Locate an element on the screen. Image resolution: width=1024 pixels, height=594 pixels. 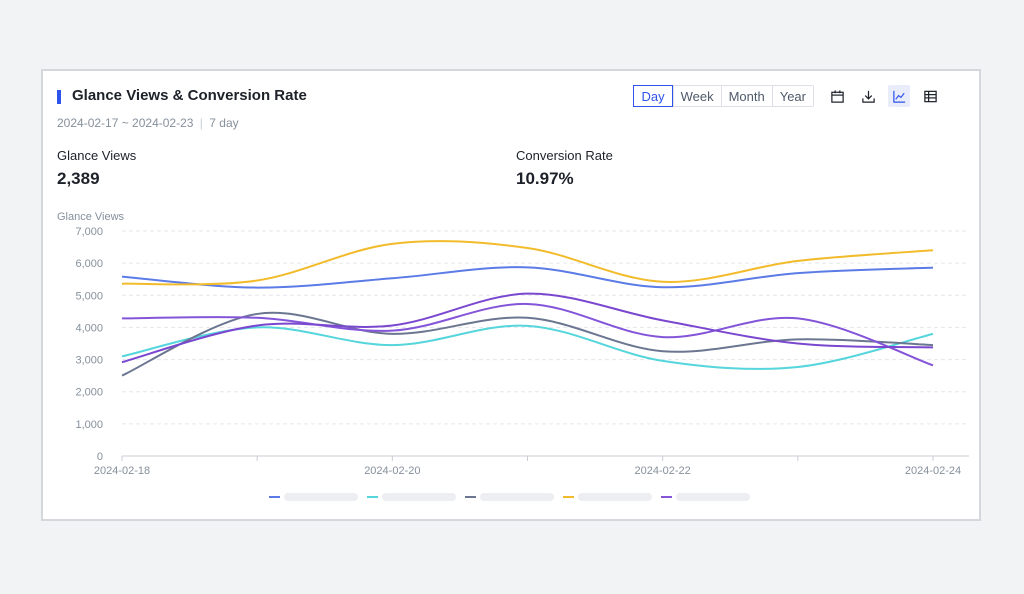
range-week-button: Week is located at coordinates (696, 96).